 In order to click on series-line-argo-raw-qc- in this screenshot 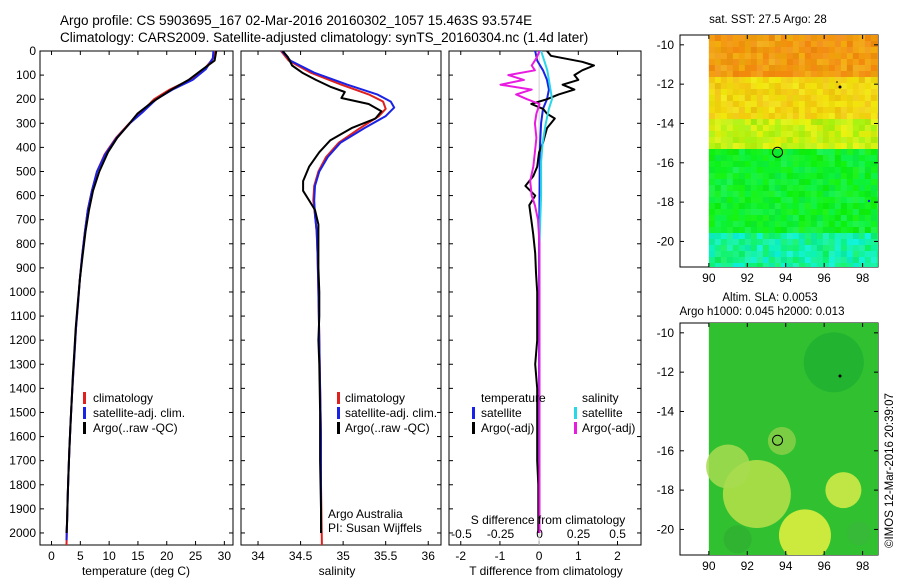, I will do `click(141, 292)`.